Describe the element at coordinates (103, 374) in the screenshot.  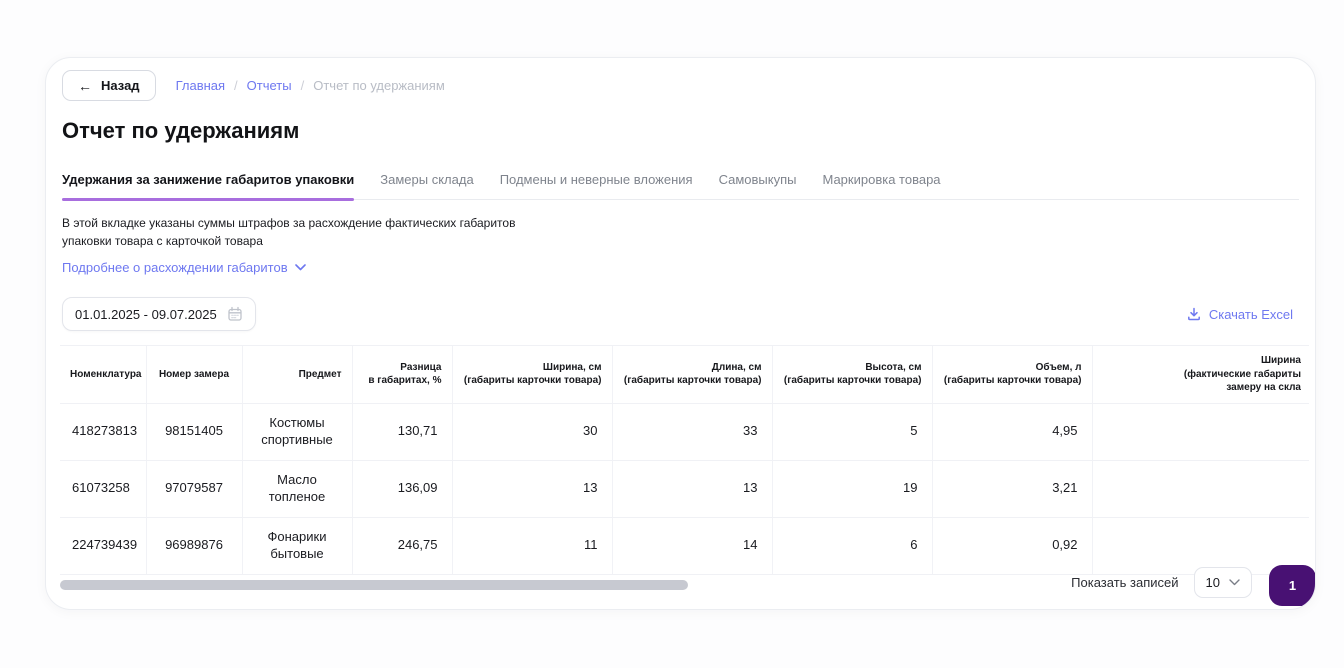
I see `column-header-0: Номенклатура` at that location.